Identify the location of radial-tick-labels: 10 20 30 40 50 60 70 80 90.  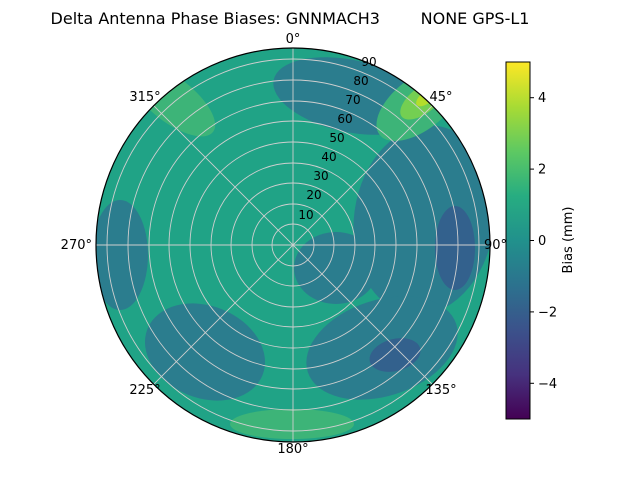
(337, 138).